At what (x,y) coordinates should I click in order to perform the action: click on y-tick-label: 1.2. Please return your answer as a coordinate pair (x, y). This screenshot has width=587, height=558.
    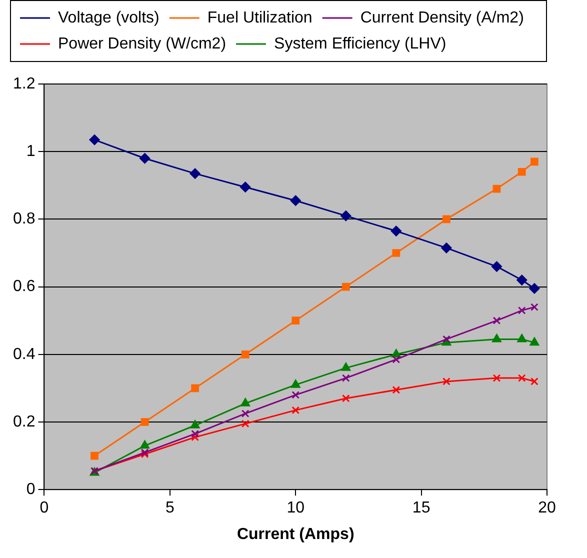
    Looking at the image, I should click on (24, 83).